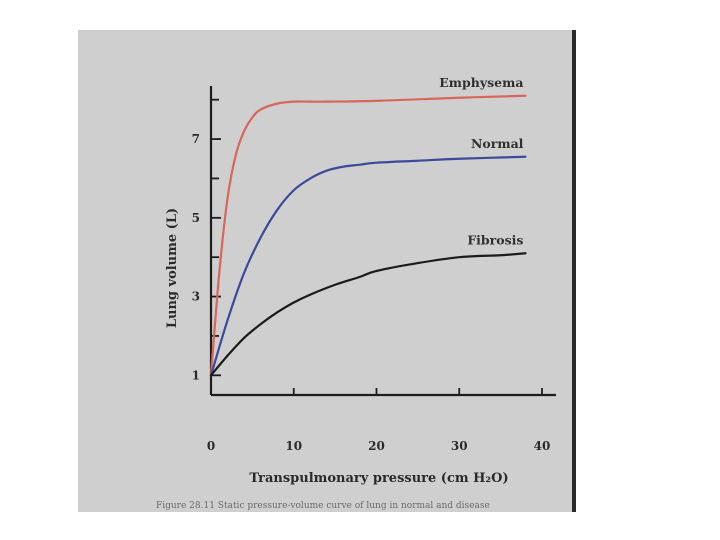 The width and height of the screenshot is (720, 540). I want to click on fibrosis-curve, so click(368, 314).